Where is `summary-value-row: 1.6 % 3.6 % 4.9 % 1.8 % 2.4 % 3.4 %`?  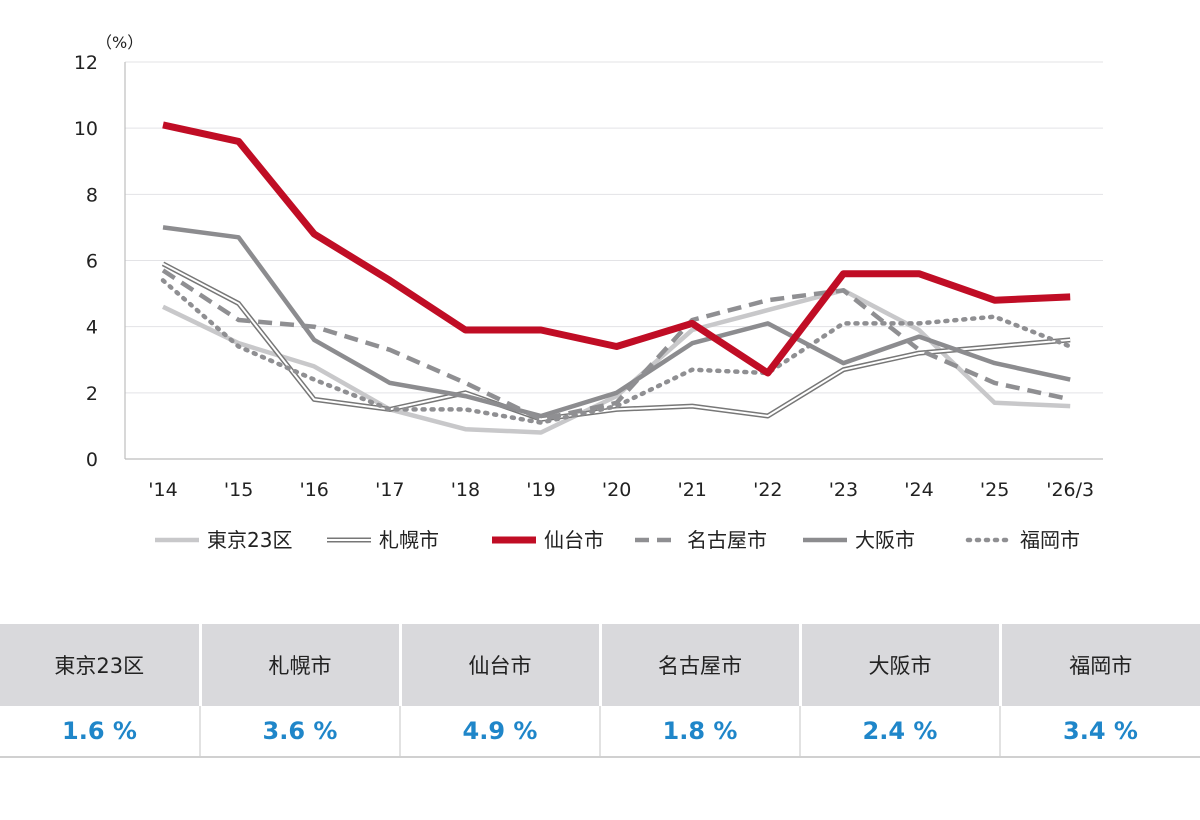
summary-value-row: 1.6 % 3.6 % 4.9 % 1.8 % 2.4 % 3.4 % is located at coordinates (600, 732).